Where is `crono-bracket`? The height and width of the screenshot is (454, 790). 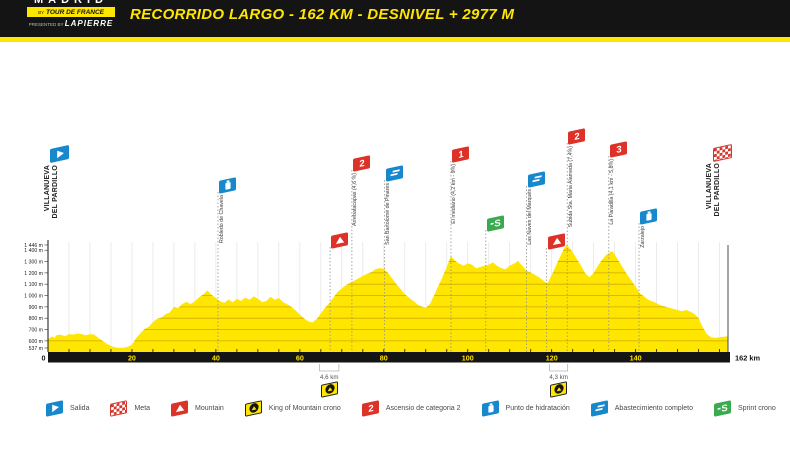
crono-bracket is located at coordinates (329, 368).